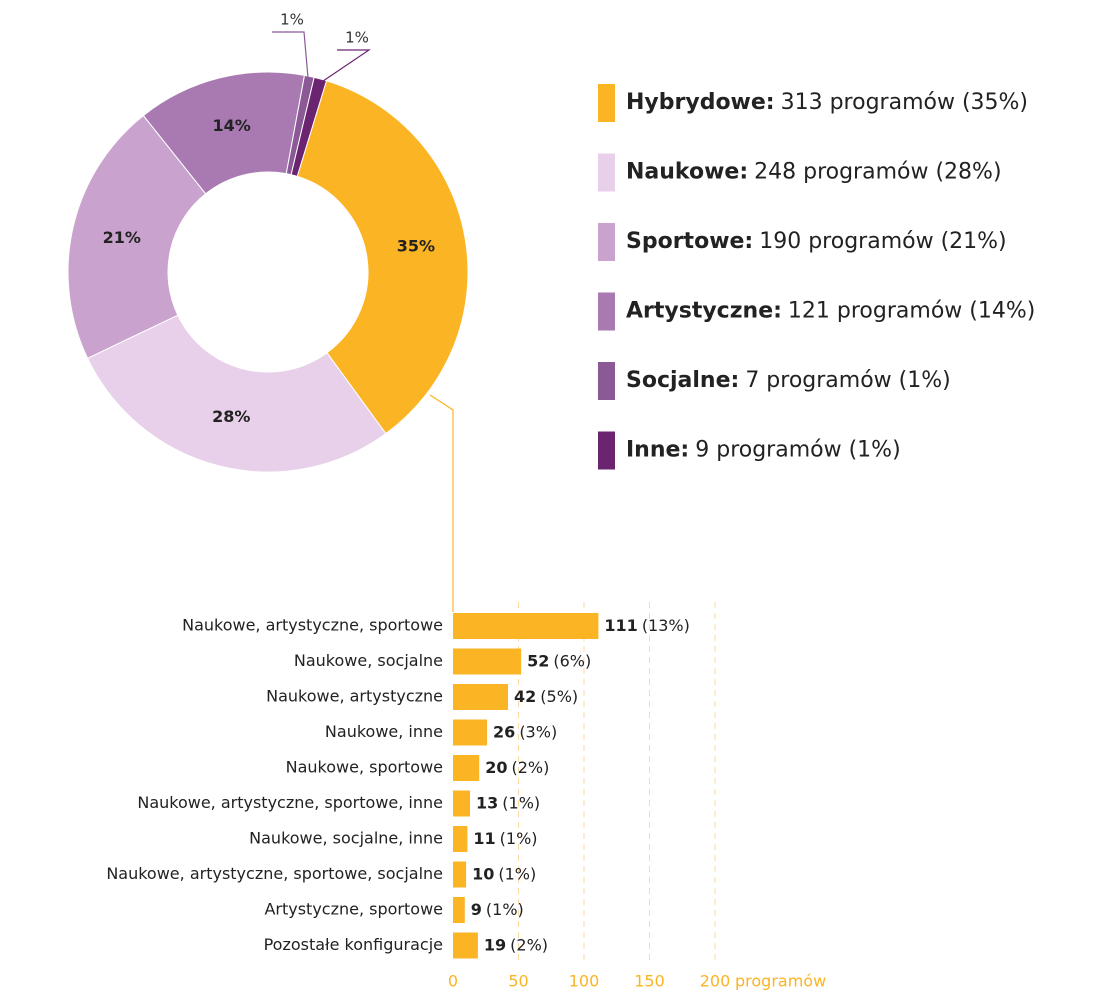 This screenshot has width=1117, height=993. What do you see at coordinates (572, 660) in the screenshot?
I see `share-label: (6%)` at bounding box center [572, 660].